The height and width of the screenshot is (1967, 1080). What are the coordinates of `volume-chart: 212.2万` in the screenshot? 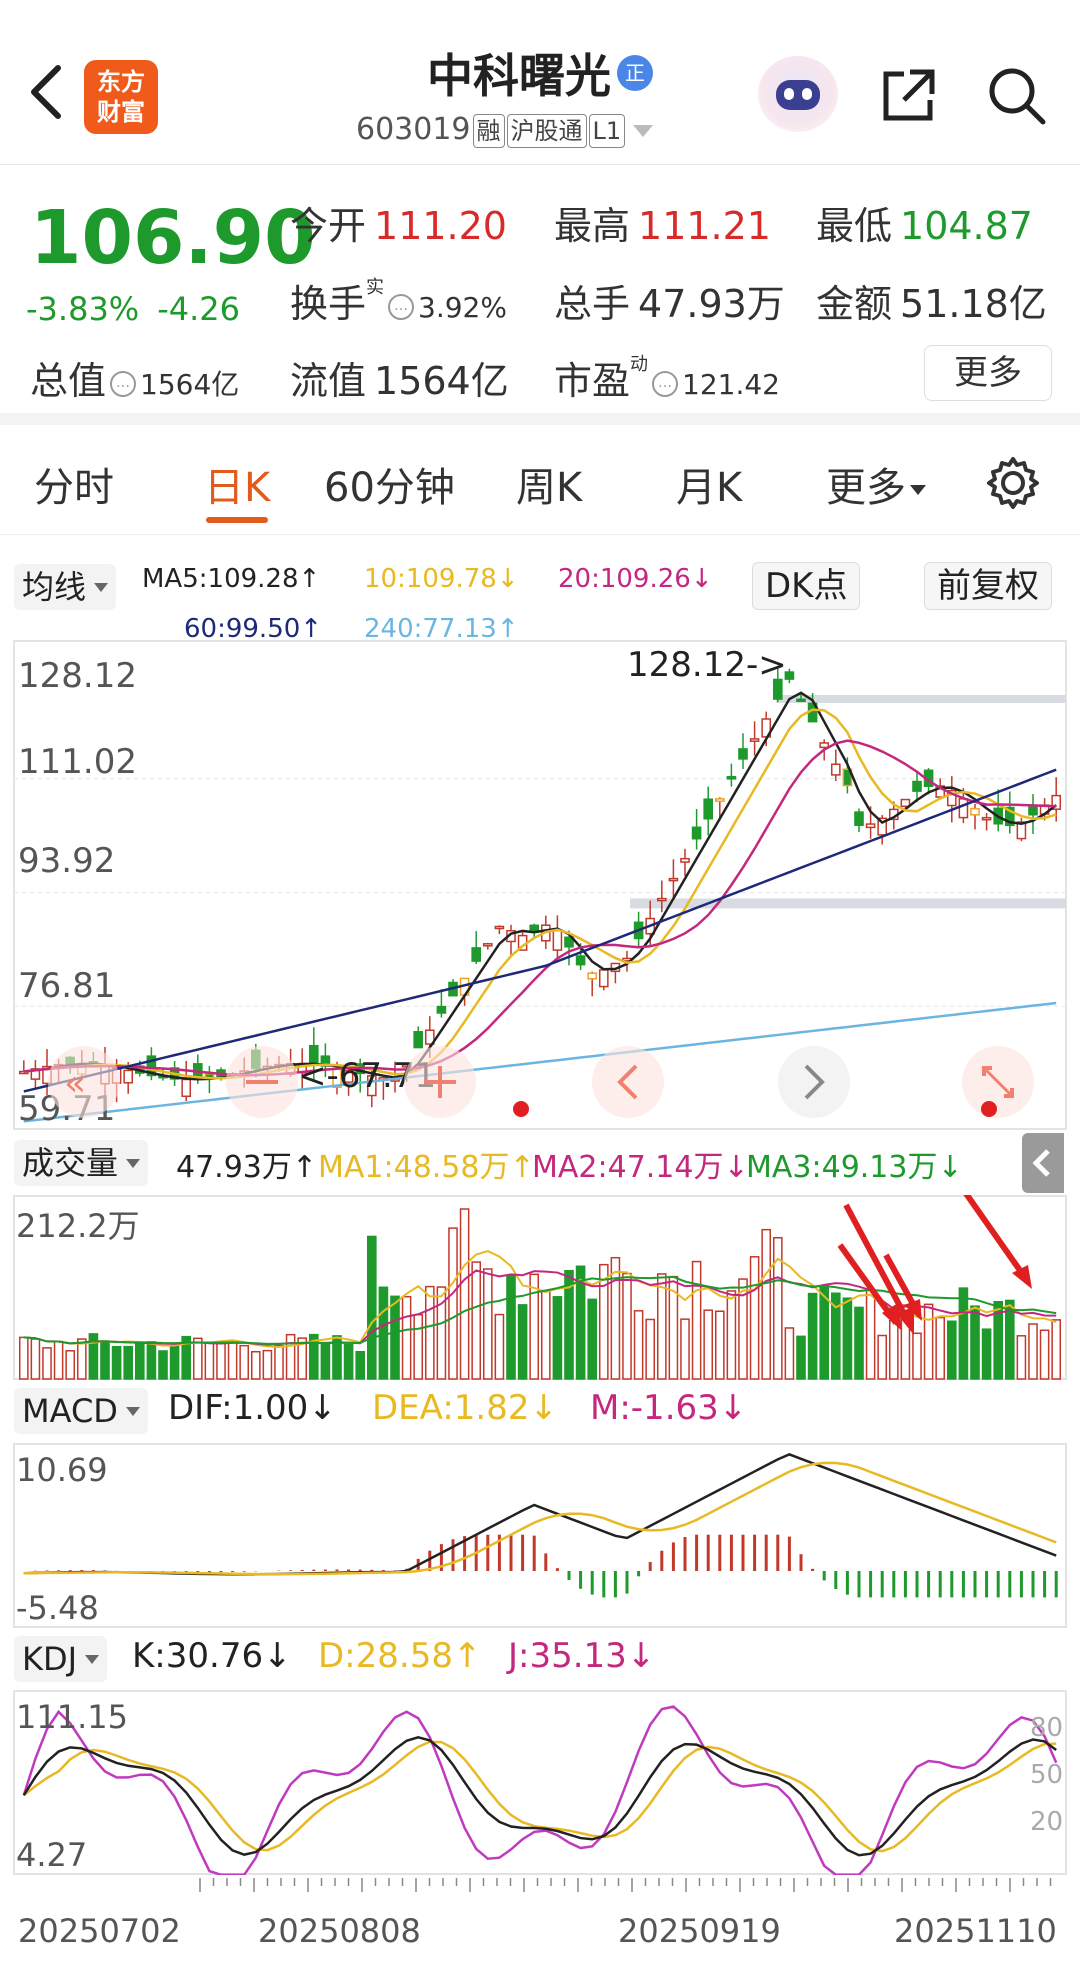 It's located at (540, 1287).